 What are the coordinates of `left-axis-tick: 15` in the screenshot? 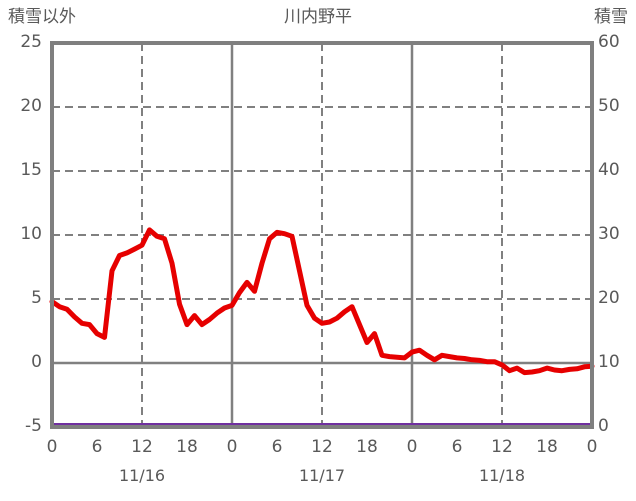 It's located at (31, 170).